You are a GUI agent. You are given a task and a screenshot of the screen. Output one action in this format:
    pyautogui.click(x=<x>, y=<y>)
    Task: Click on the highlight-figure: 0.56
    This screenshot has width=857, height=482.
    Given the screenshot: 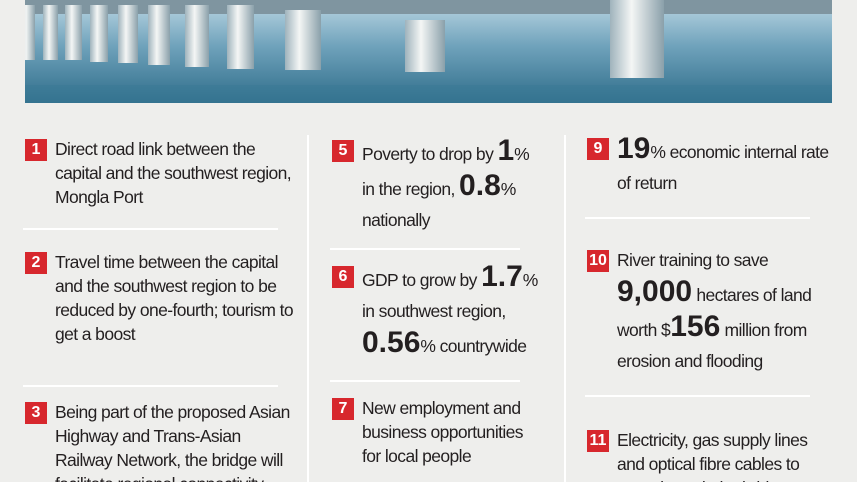 What is the action you would take?
    pyautogui.click(x=391, y=342)
    